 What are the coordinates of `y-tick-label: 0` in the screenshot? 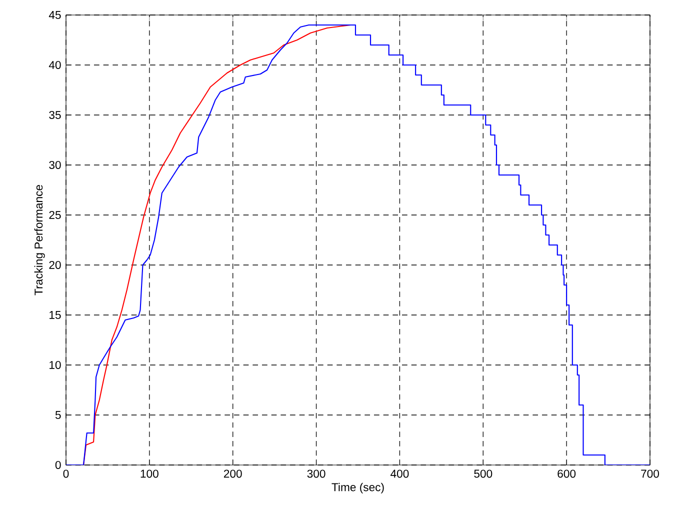 It's located at (58, 464).